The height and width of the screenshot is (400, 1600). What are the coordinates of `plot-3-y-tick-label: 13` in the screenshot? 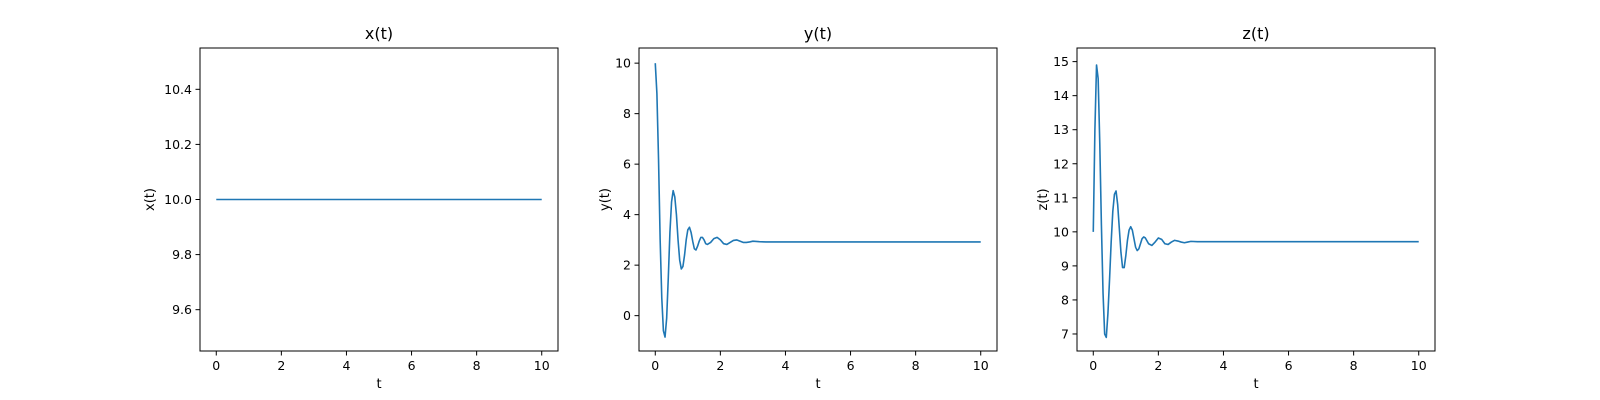 It's located at (1061, 129).